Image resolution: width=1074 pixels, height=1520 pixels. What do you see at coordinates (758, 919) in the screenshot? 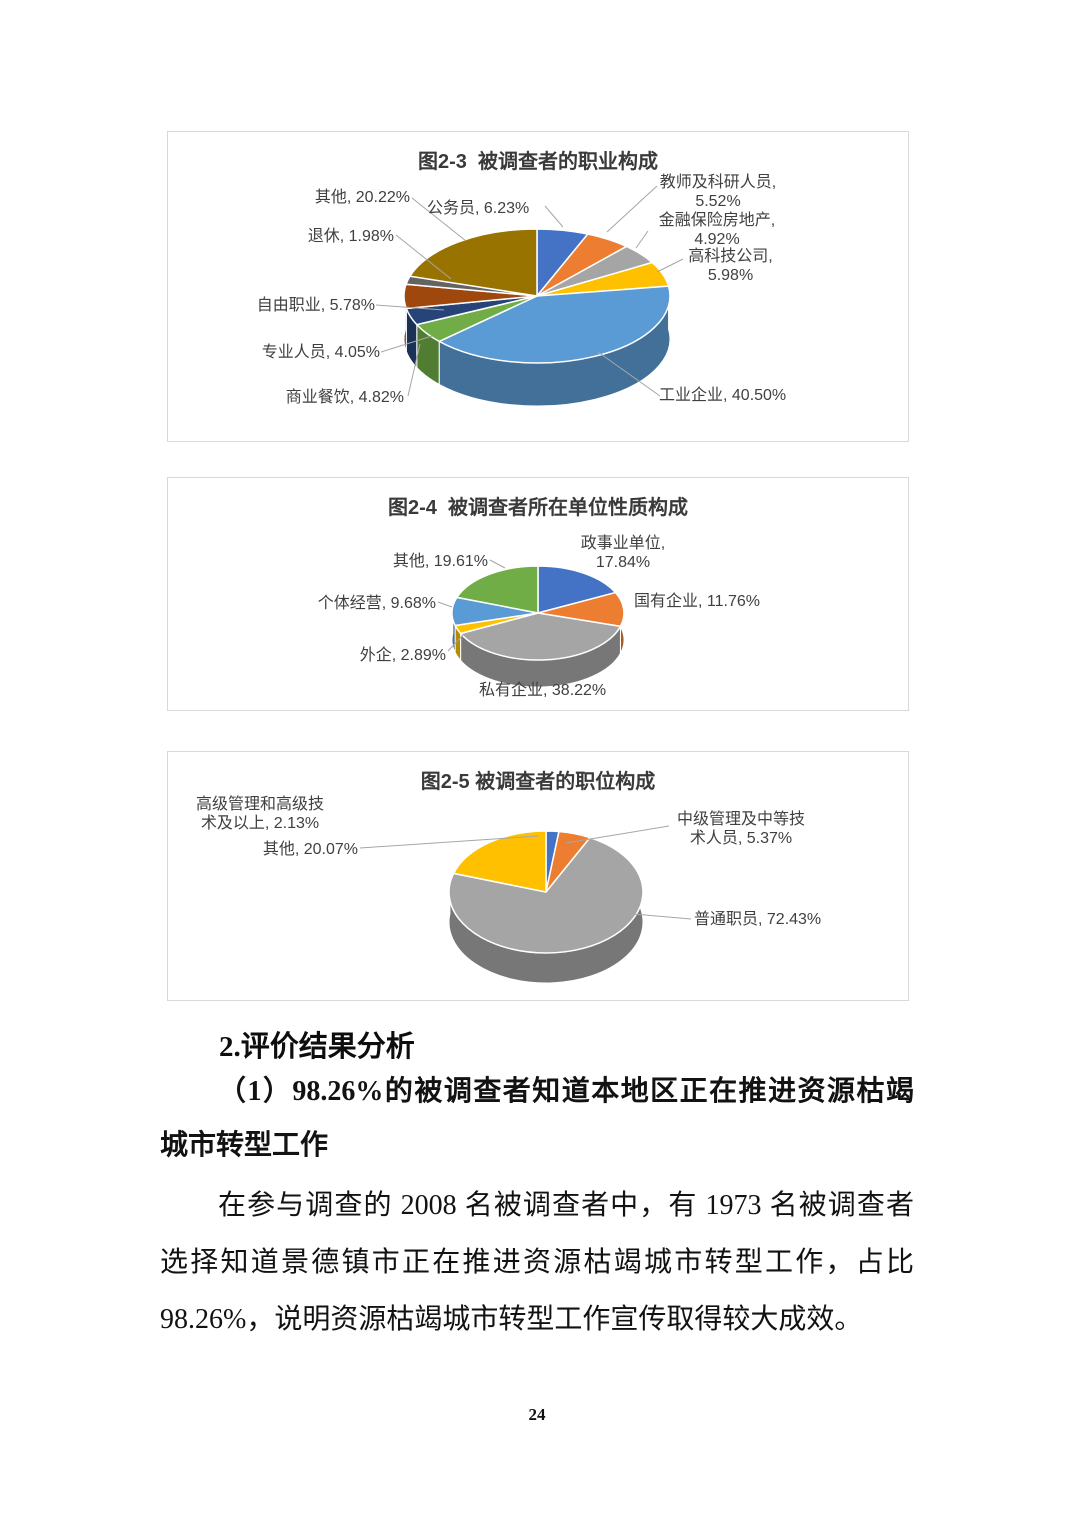
I see `pie-label-putong: 普通职员, 72.43%` at bounding box center [758, 919].